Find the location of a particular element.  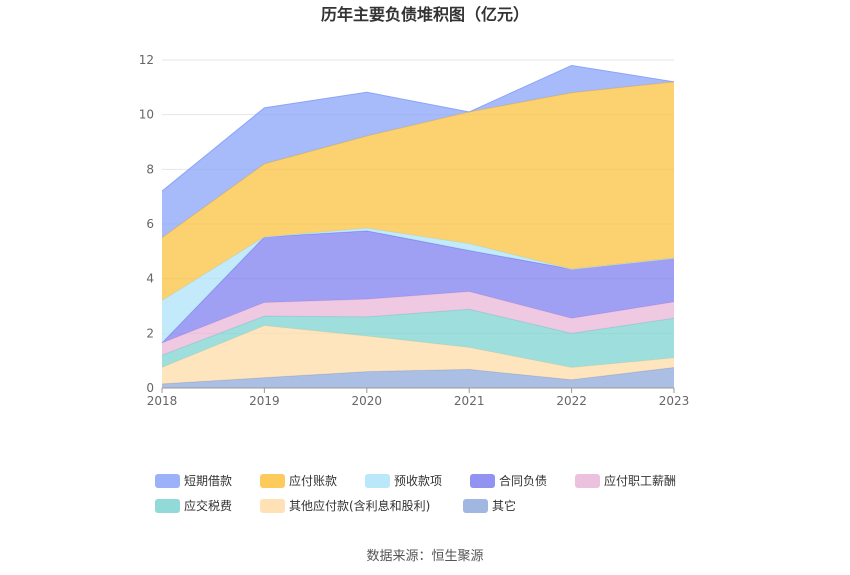

x-tick-label: 2021 is located at coordinates (469, 401).